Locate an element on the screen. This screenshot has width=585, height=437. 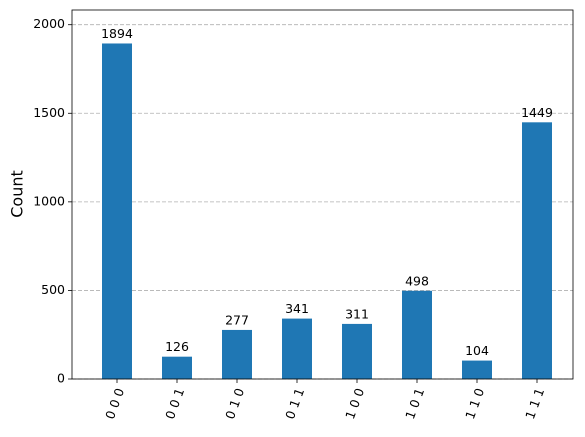
y-tick-label: 1000 is located at coordinates (49, 200).